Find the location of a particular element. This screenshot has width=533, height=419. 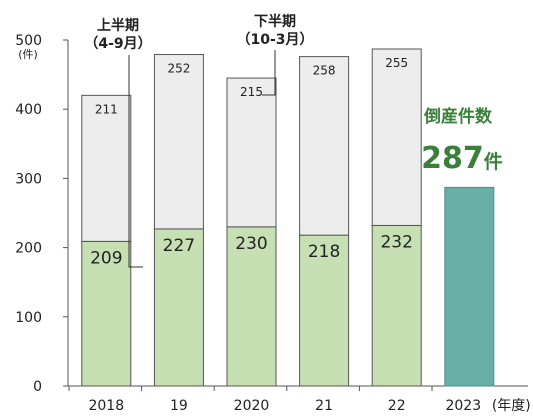

bar-second-half-label: 215 is located at coordinates (251, 92).